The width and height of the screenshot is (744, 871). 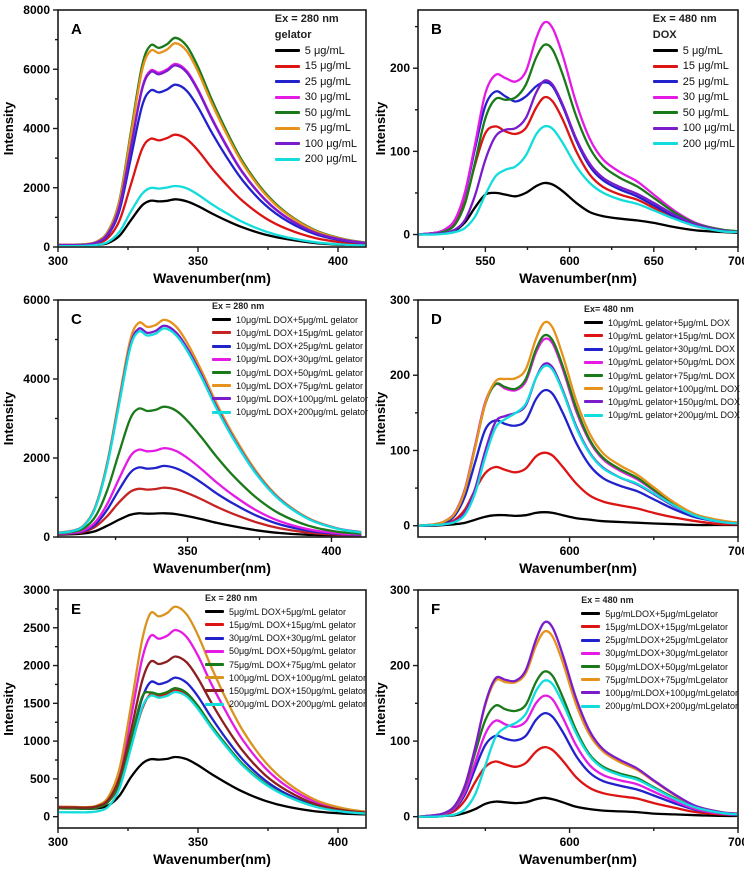 What do you see at coordinates (327, 66) in the screenshot?
I see `legend-label: 15 μg/mL` at bounding box center [327, 66].